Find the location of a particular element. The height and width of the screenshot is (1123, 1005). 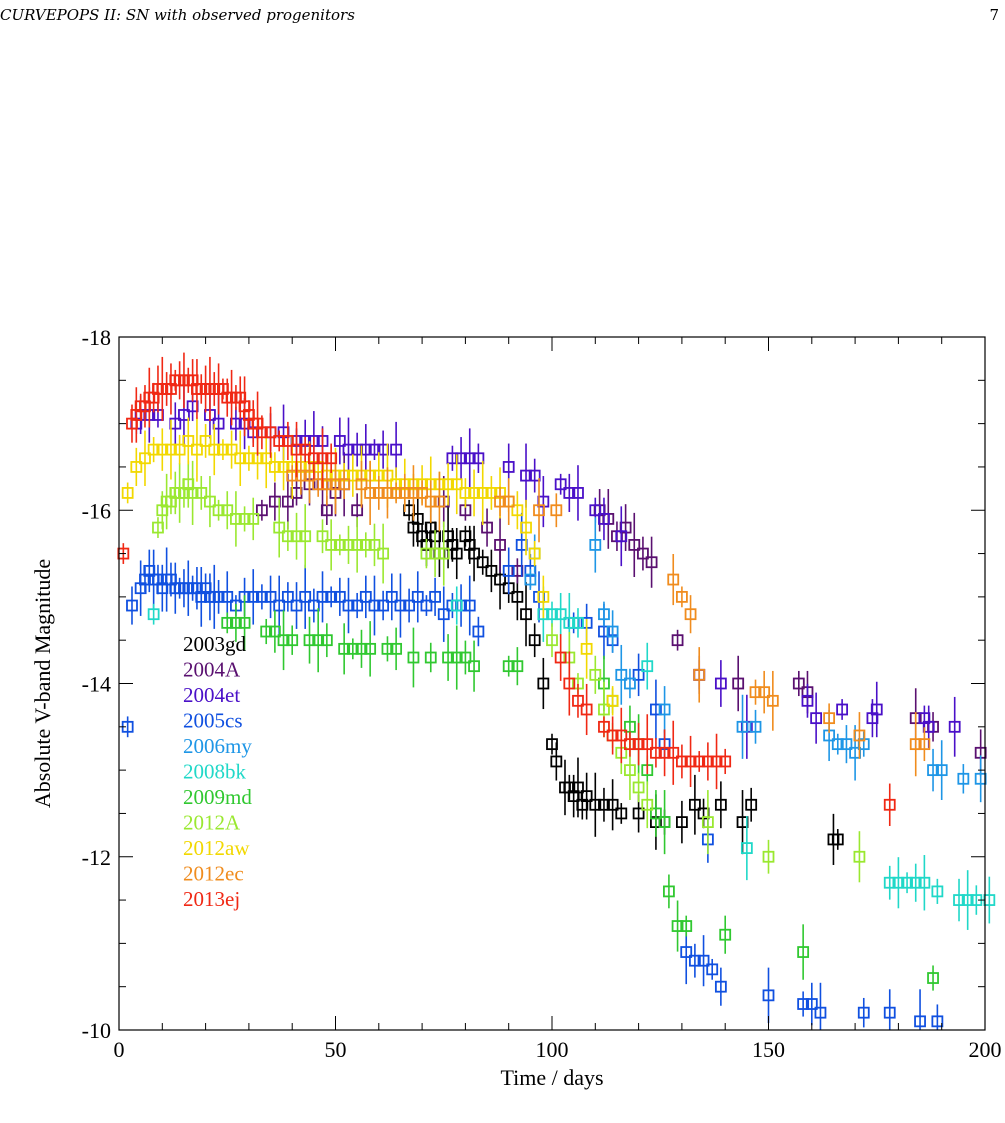

x-tick-label: 150 is located at coordinates (768, 1049).